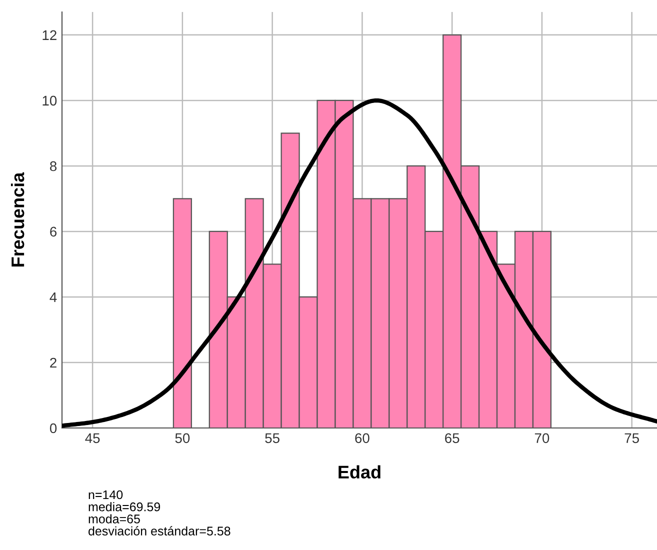  Describe the element at coordinates (53, 428) in the screenshot. I see `y-tick-label: 0` at that location.